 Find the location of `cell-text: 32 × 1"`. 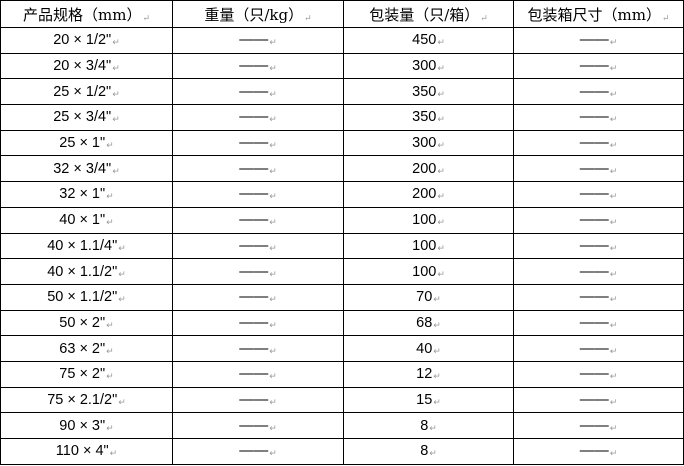

cell-text: 32 × 1" is located at coordinates (86, 194).